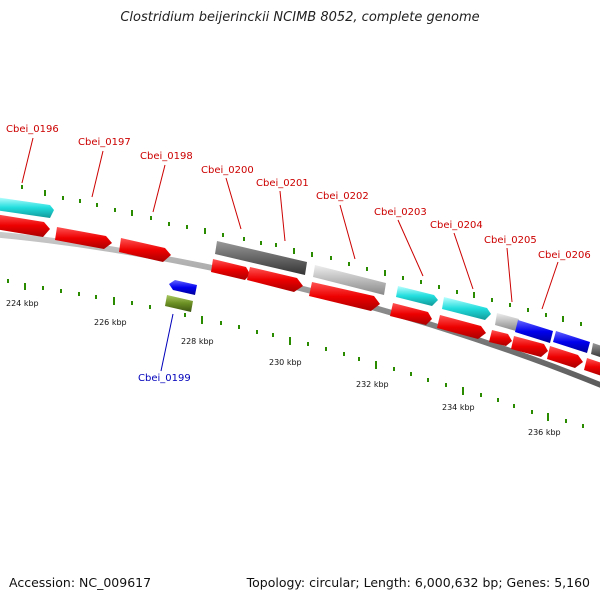 Image resolution: width=600 pixels, height=600 pixels. Describe the element at coordinates (456, 225) in the screenshot. I see `gene-label: Cbei_0204` at that location.